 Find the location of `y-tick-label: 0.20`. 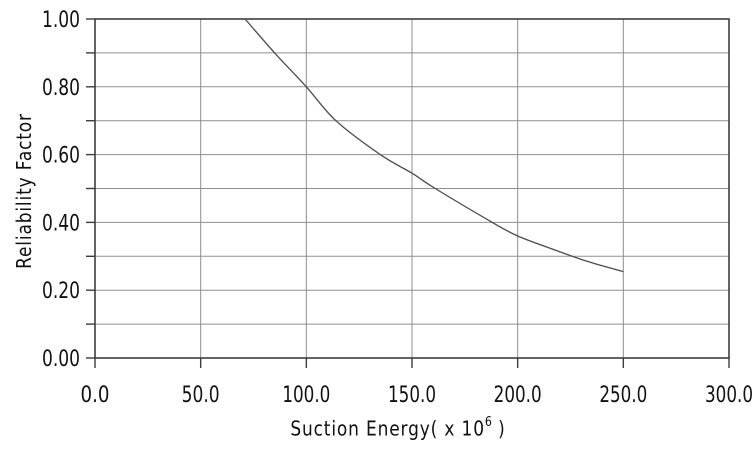

y-tick-label: 0.20 is located at coordinates (61, 291).